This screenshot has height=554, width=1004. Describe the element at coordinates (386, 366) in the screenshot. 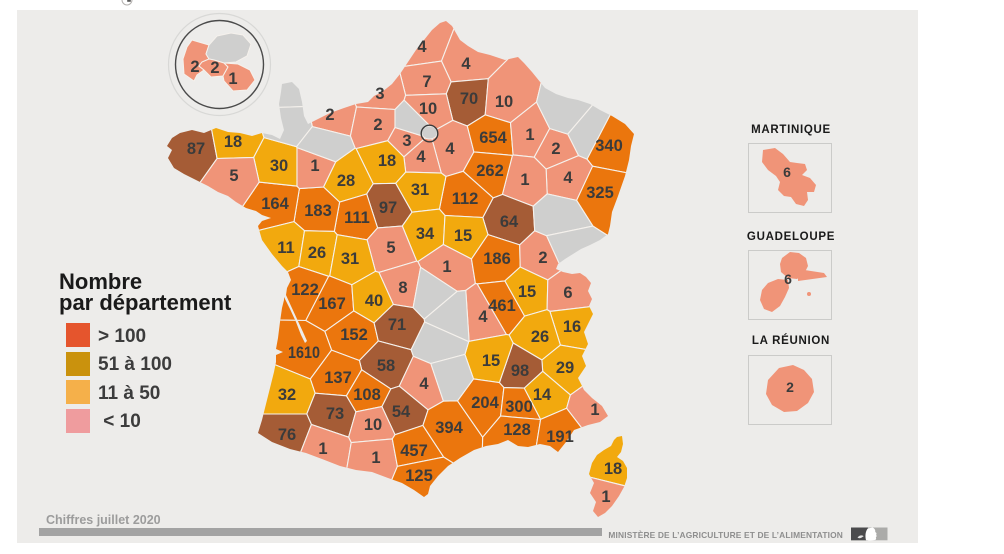

I see `svg-text: 58` at that location.